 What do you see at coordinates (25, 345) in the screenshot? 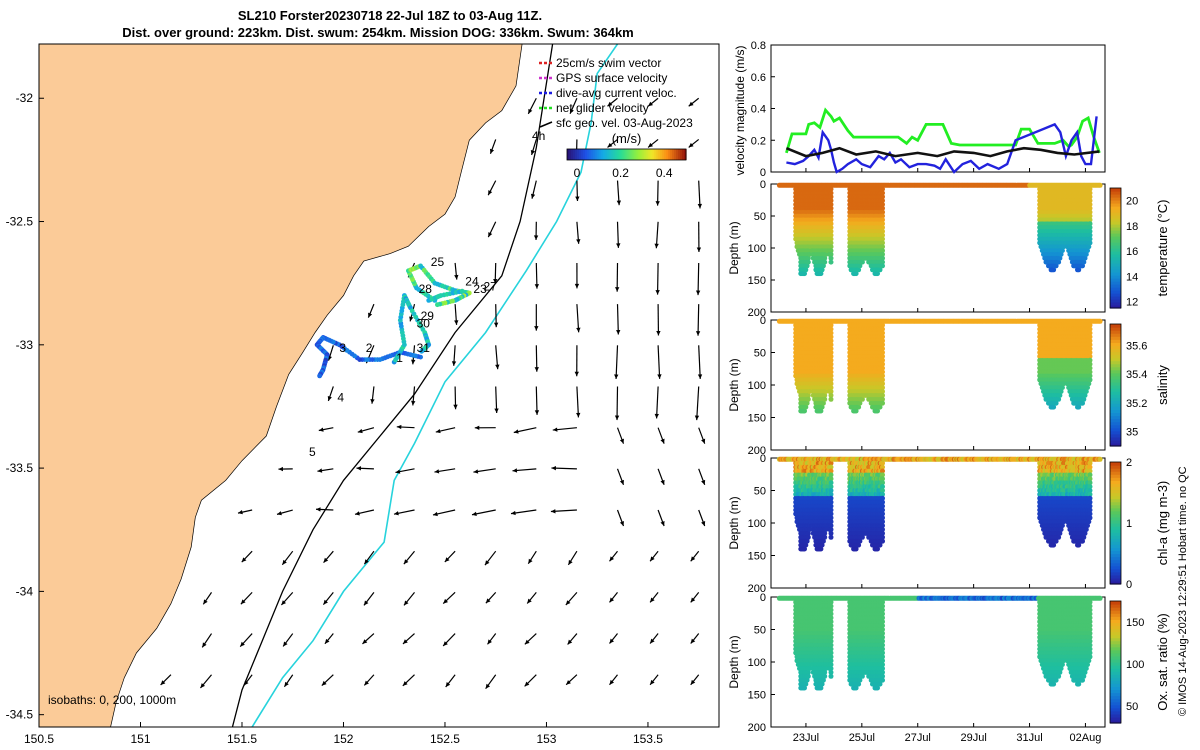
I see `map-y-tick-label: -33` at bounding box center [25, 345].